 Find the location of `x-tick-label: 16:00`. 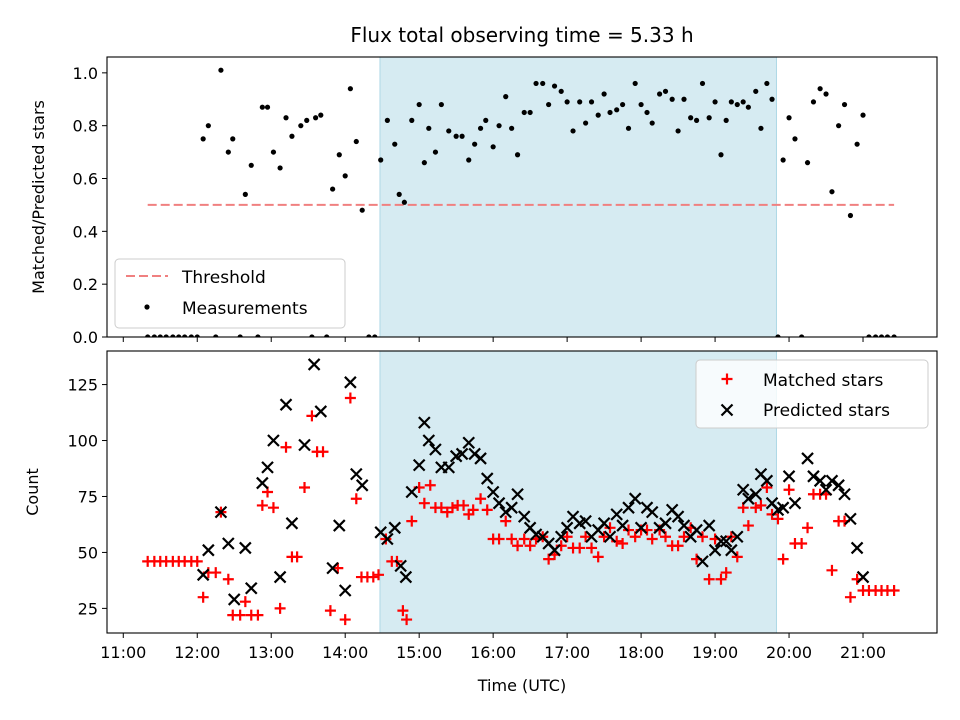

x-tick-label: 16:00 is located at coordinates (493, 652).